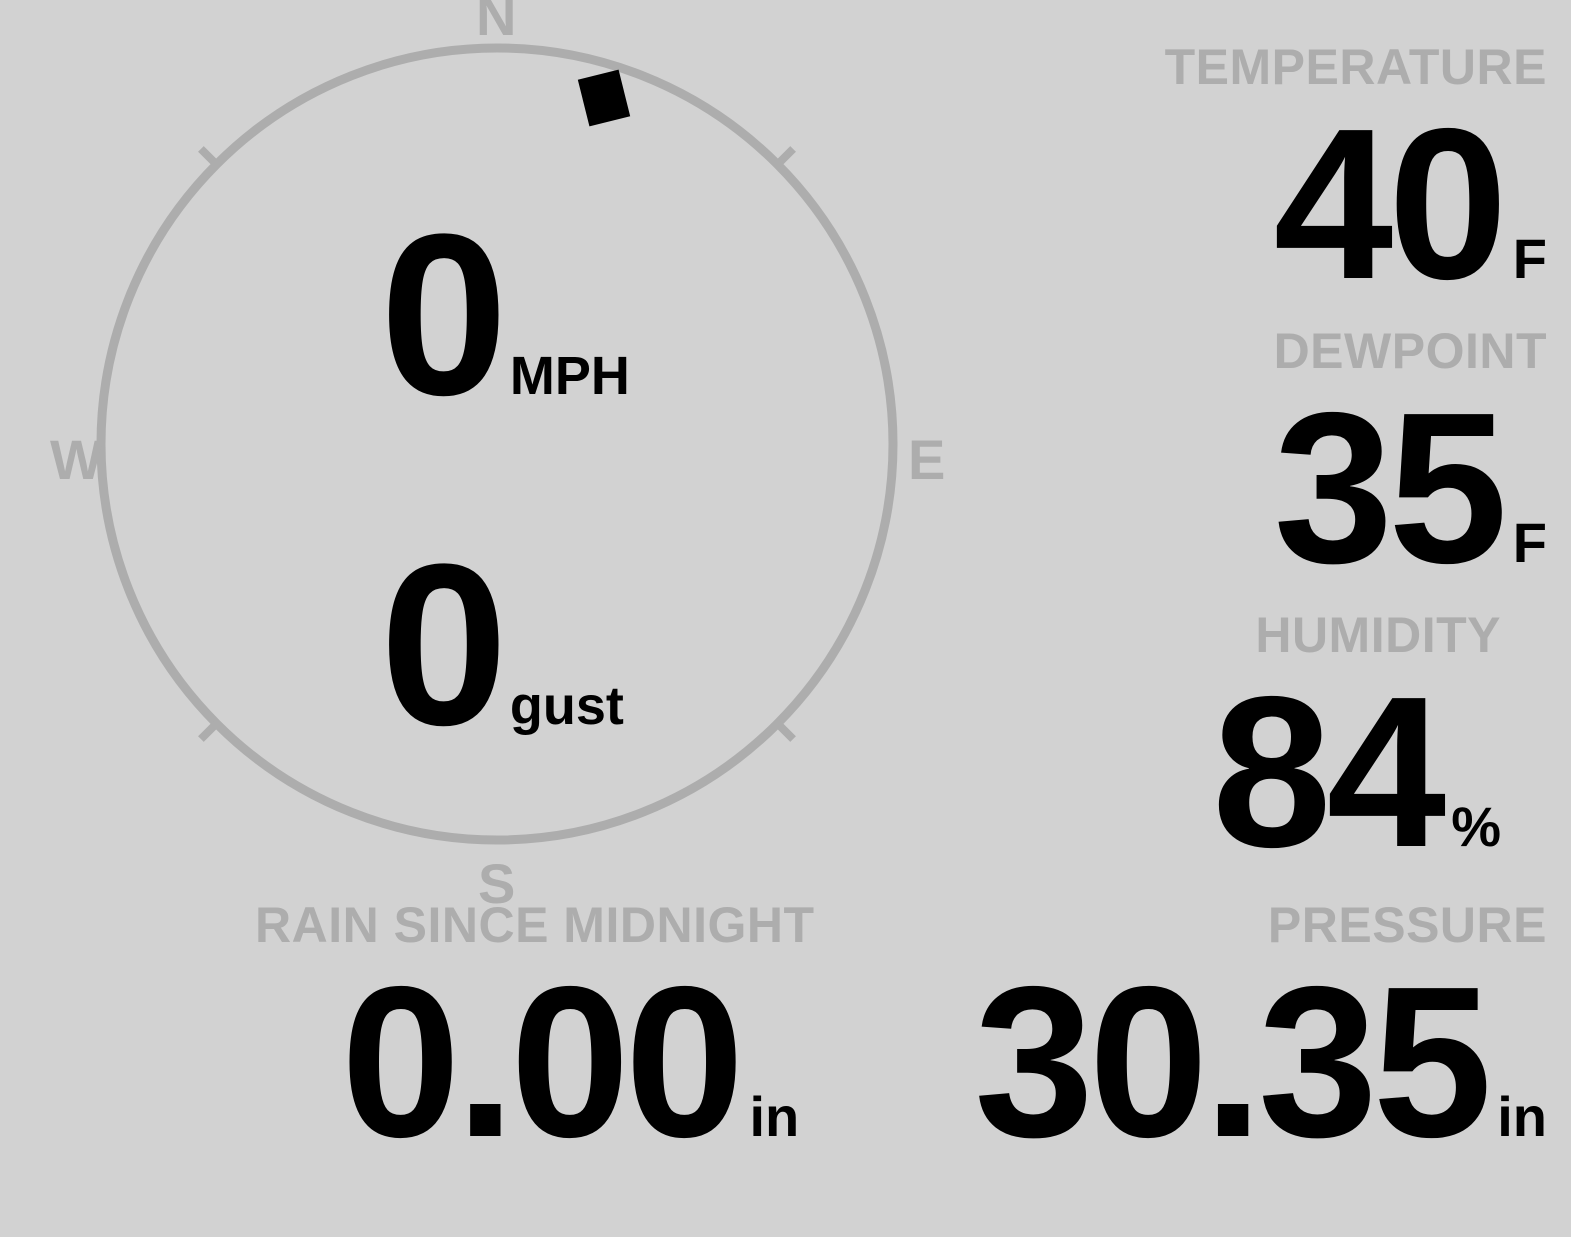 Image resolution: width=1571 pixels, height=1237 pixels. Describe the element at coordinates (1476, 826) in the screenshot. I see `humidity-unit: %` at that location.